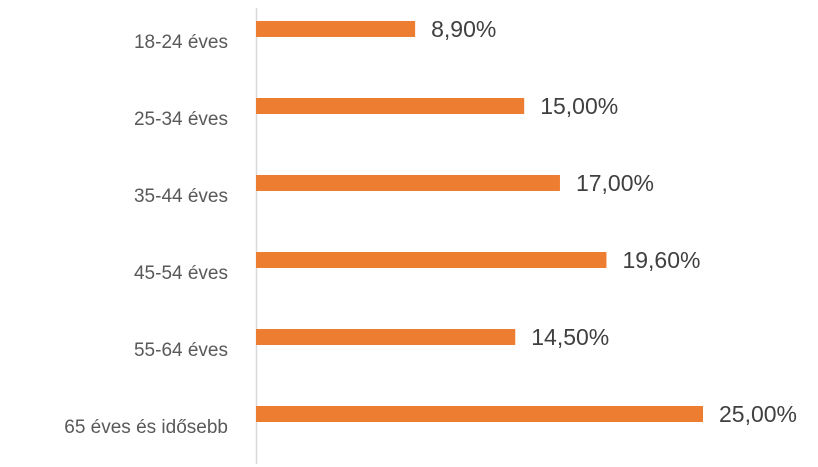 The image size is (818, 467). What do you see at coordinates (758, 414) in the screenshot?
I see `data-label-5: 25,00%` at bounding box center [758, 414].